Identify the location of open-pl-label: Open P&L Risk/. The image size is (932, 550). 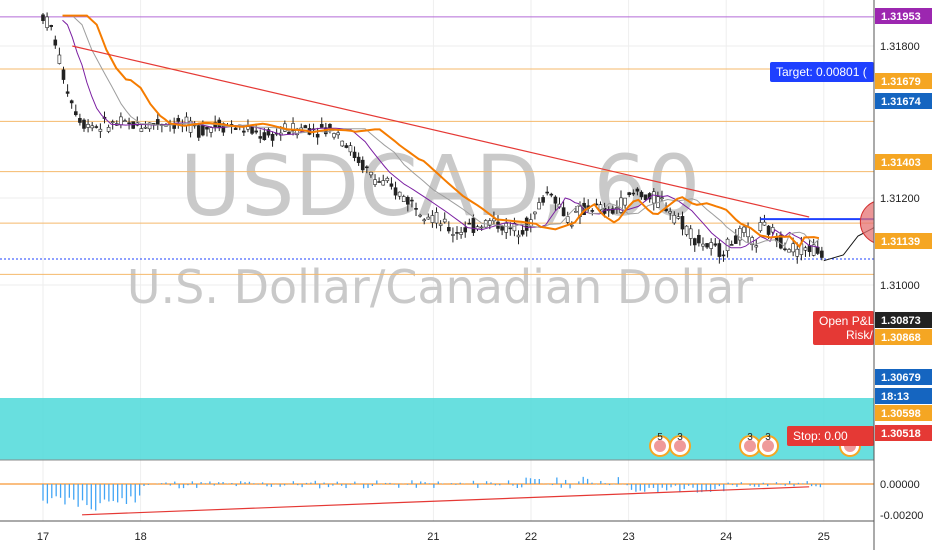
(844, 328).